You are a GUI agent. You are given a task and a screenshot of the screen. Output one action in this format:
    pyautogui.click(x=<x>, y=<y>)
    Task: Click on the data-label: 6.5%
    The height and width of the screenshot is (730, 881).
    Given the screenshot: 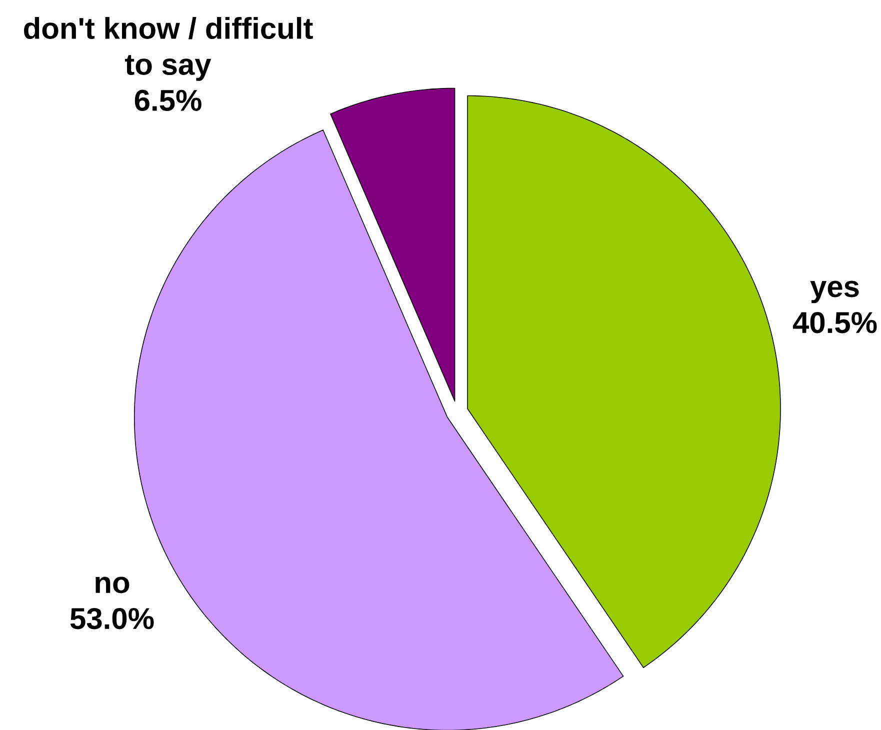 What is the action you would take?
    pyautogui.click(x=168, y=101)
    